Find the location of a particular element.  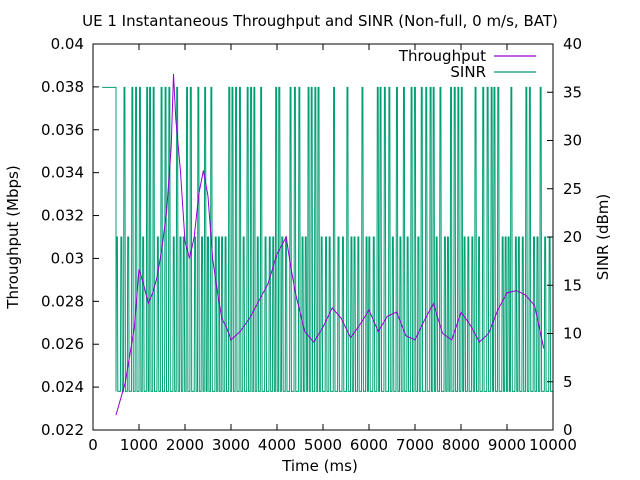

x-tick-label: 6000 is located at coordinates (369, 445).